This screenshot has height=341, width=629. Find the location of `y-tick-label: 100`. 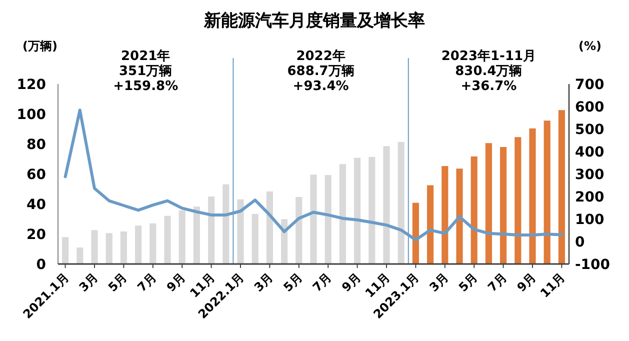

y-tick-label: 100 is located at coordinates (31, 115).